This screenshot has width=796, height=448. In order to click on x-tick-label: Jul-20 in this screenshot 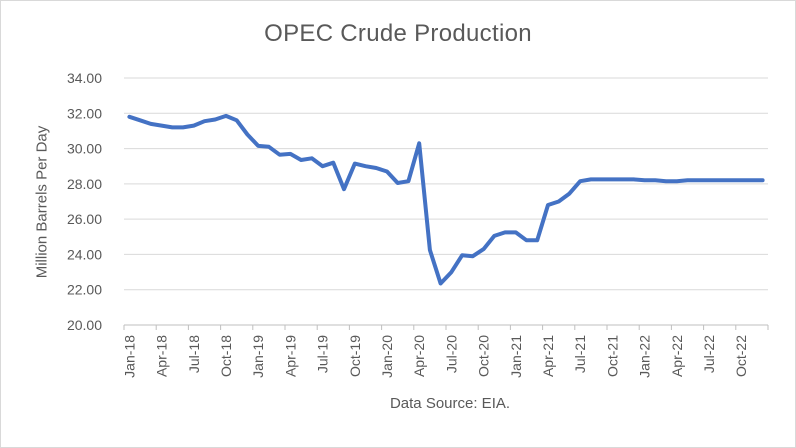, I will do `click(451, 354)`.